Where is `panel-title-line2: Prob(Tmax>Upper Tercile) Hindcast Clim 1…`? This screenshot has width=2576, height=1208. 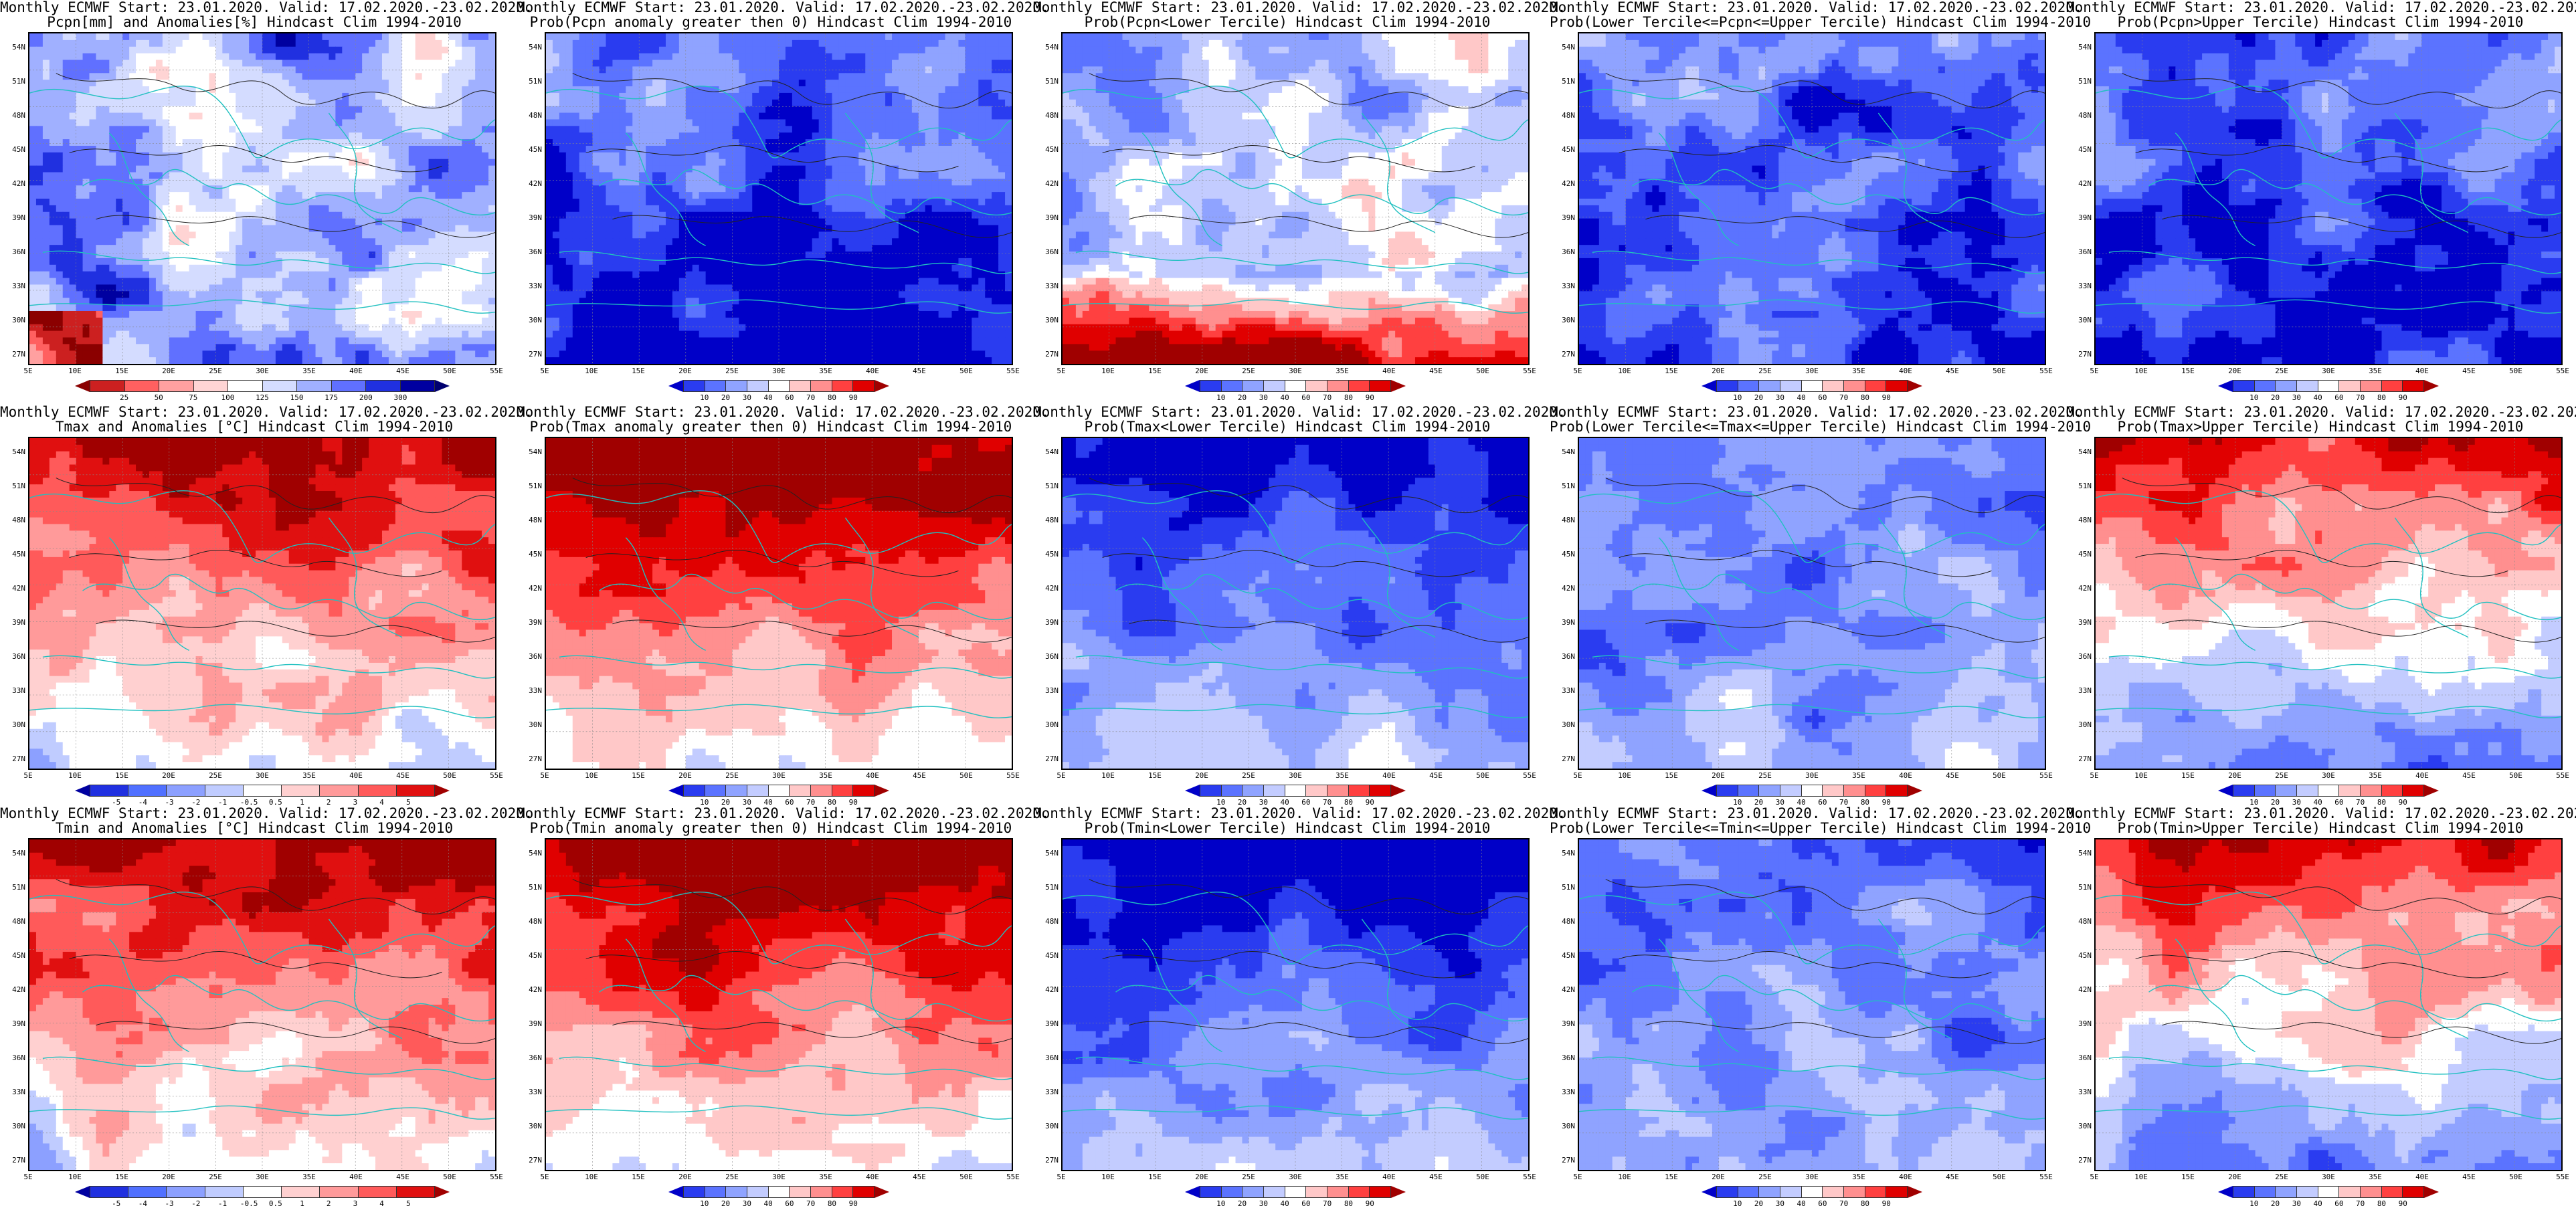
panel-title-line2: Prob(Tmax>Upper Tercile) Hindcast Clim 1… is located at coordinates (2320, 427).